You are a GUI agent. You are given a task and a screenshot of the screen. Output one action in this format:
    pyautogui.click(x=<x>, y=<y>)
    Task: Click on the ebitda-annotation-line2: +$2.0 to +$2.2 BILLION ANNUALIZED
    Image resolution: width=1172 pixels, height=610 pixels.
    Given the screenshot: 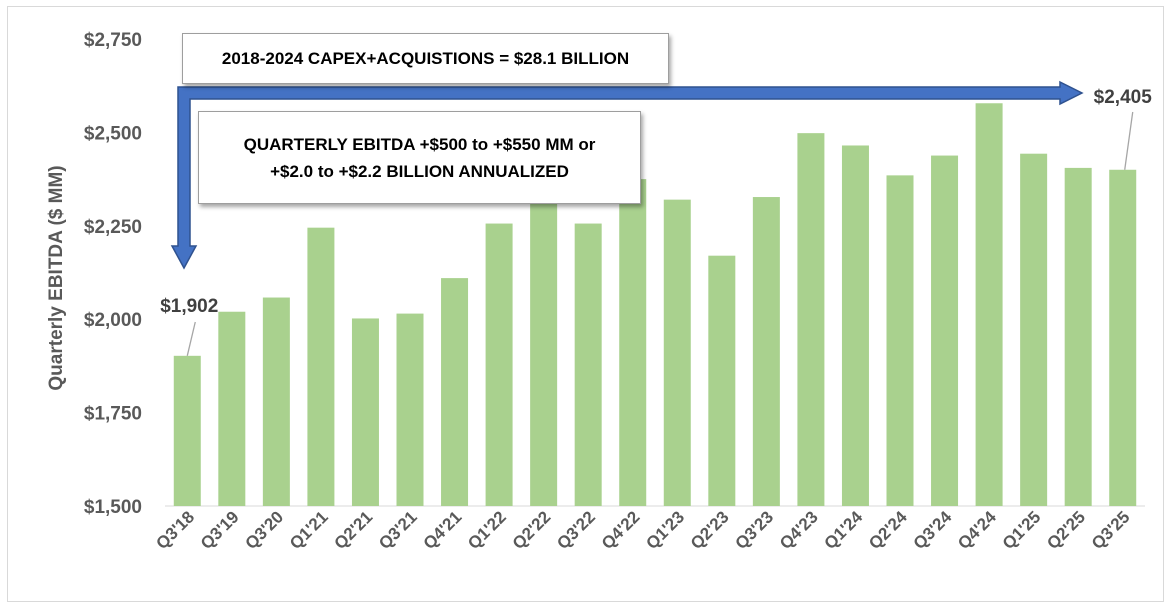 What is the action you would take?
    pyautogui.click(x=419, y=171)
    